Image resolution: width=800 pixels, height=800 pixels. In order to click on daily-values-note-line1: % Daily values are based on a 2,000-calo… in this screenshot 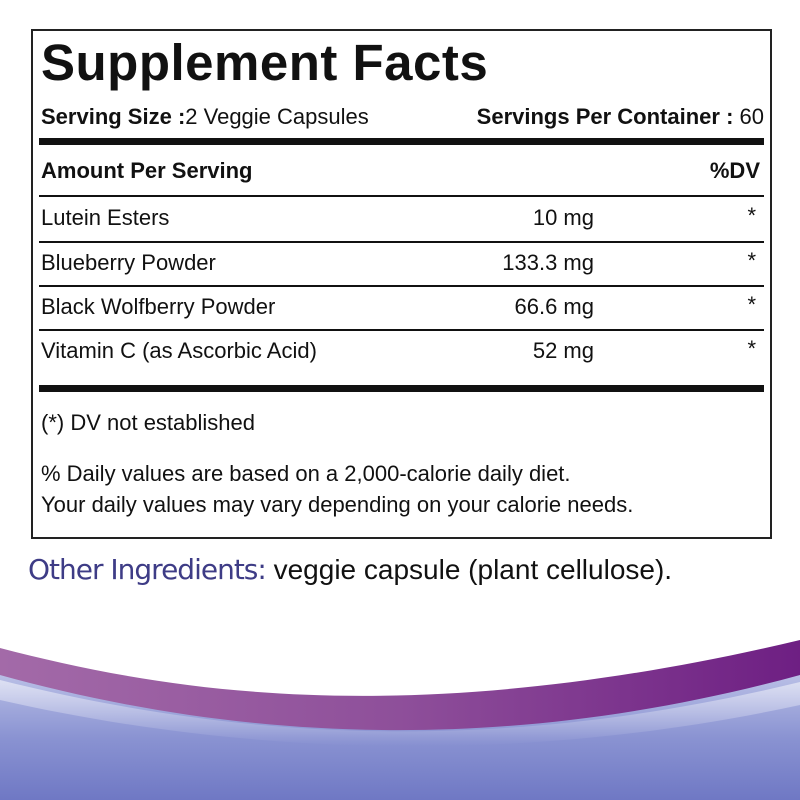, I will do `click(306, 473)`.